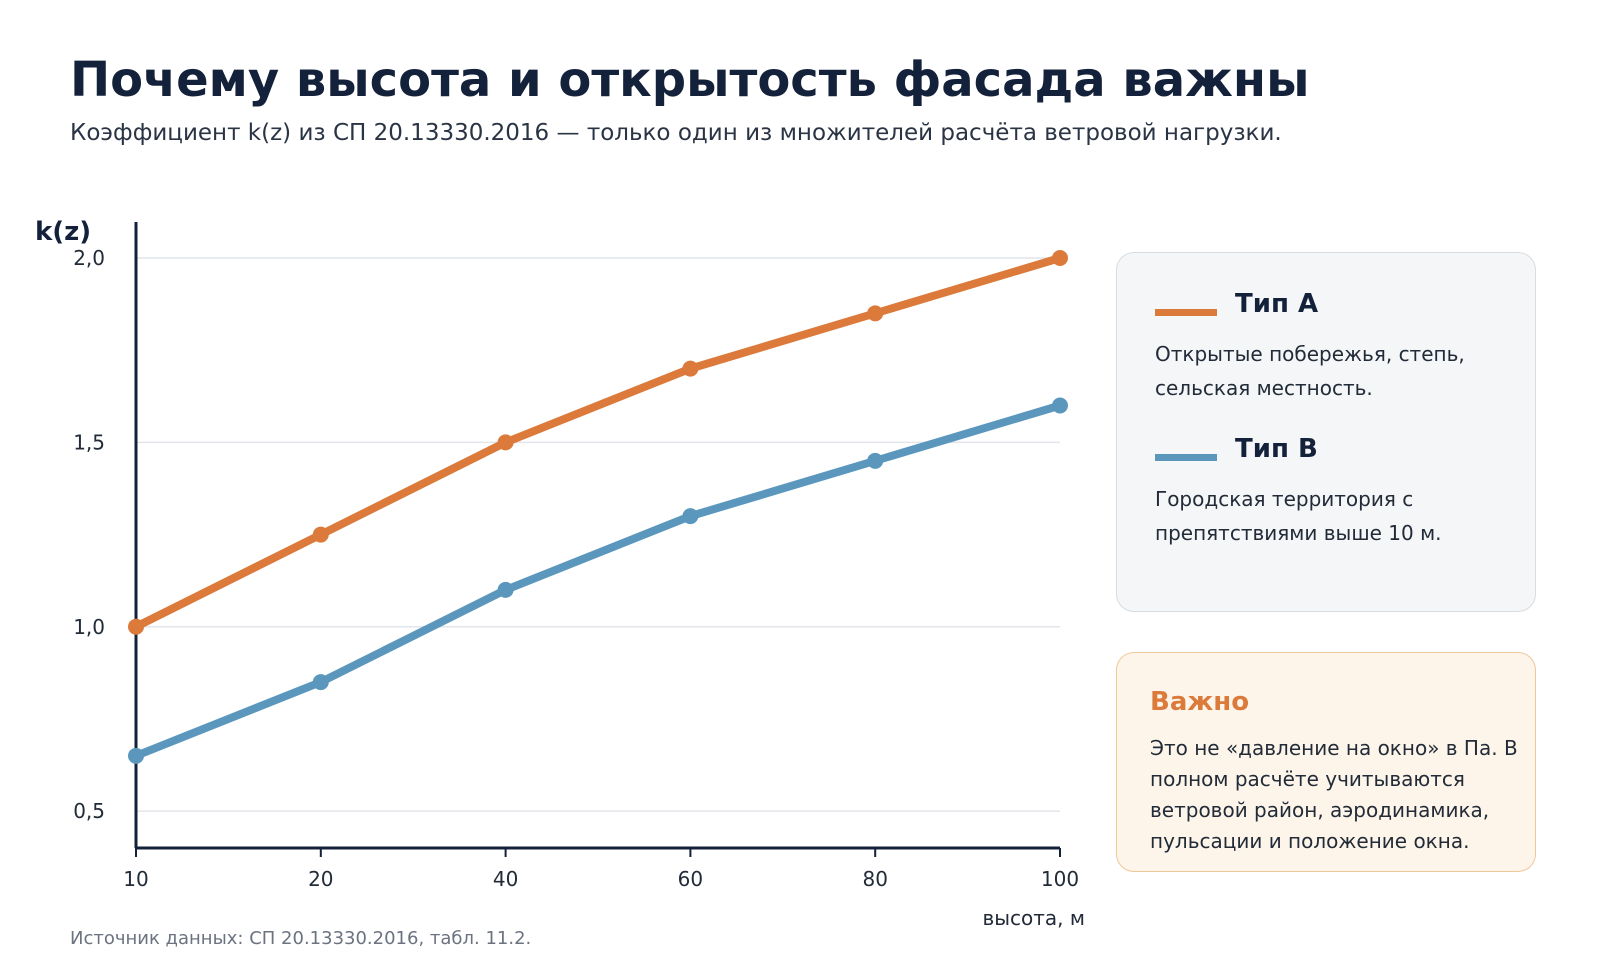 This screenshot has height=980, width=1600. I want to click on x-tick-label: 10, so click(135, 879).